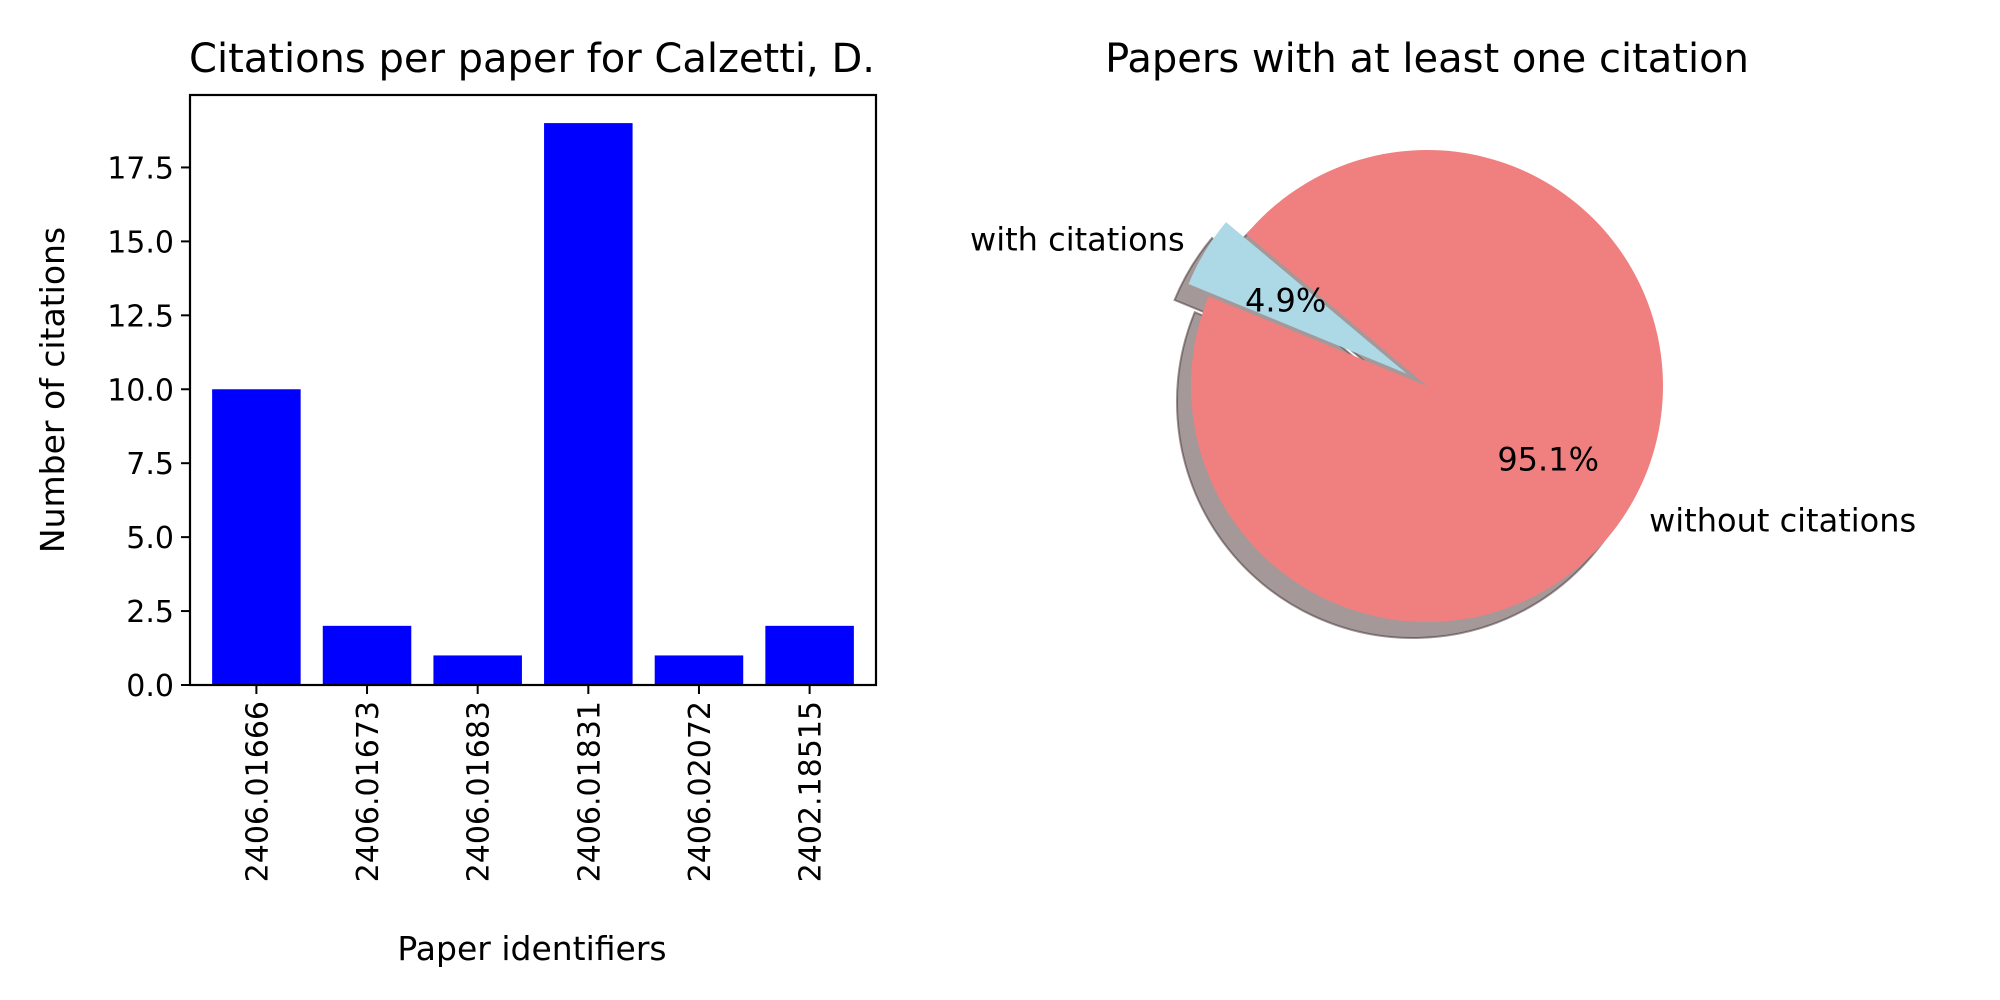 This screenshot has width=2000, height=1000. What do you see at coordinates (150, 464) in the screenshot?
I see `y-tick-label: 7.5` at bounding box center [150, 464].